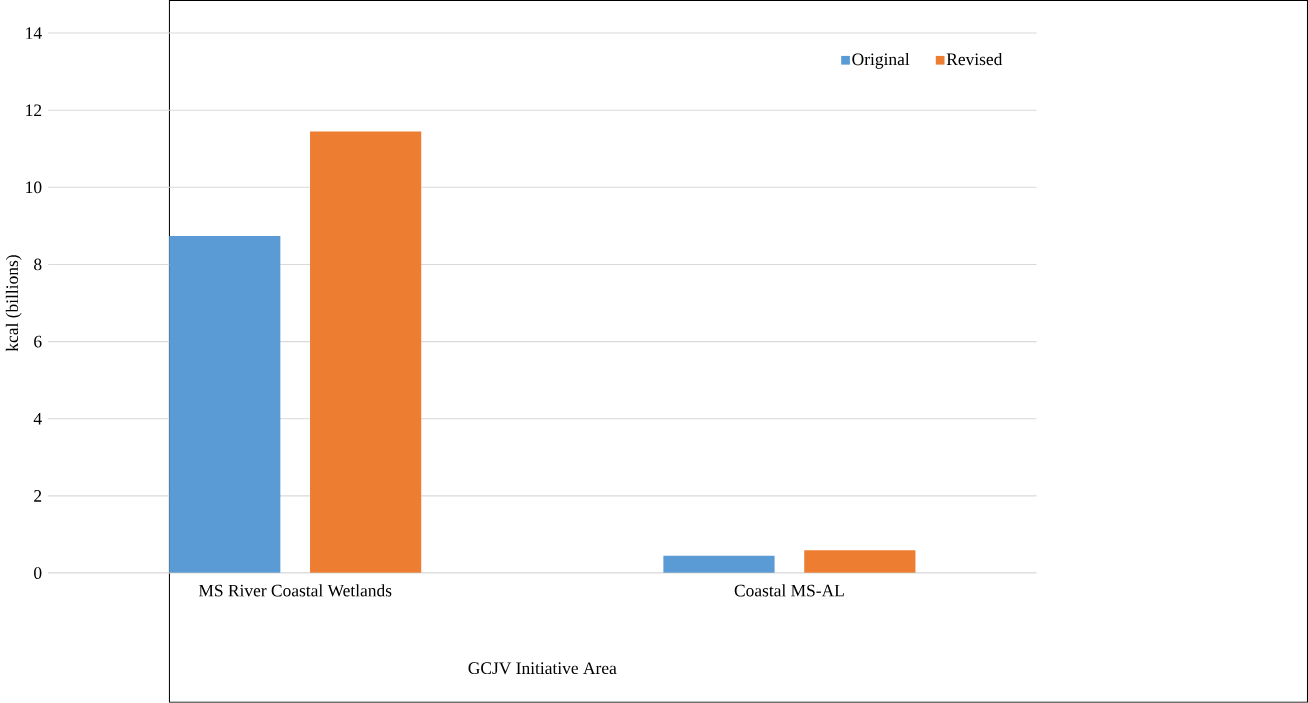 This screenshot has height=703, width=1308. What do you see at coordinates (38, 264) in the screenshot?
I see `y-tick-label: 8` at bounding box center [38, 264].